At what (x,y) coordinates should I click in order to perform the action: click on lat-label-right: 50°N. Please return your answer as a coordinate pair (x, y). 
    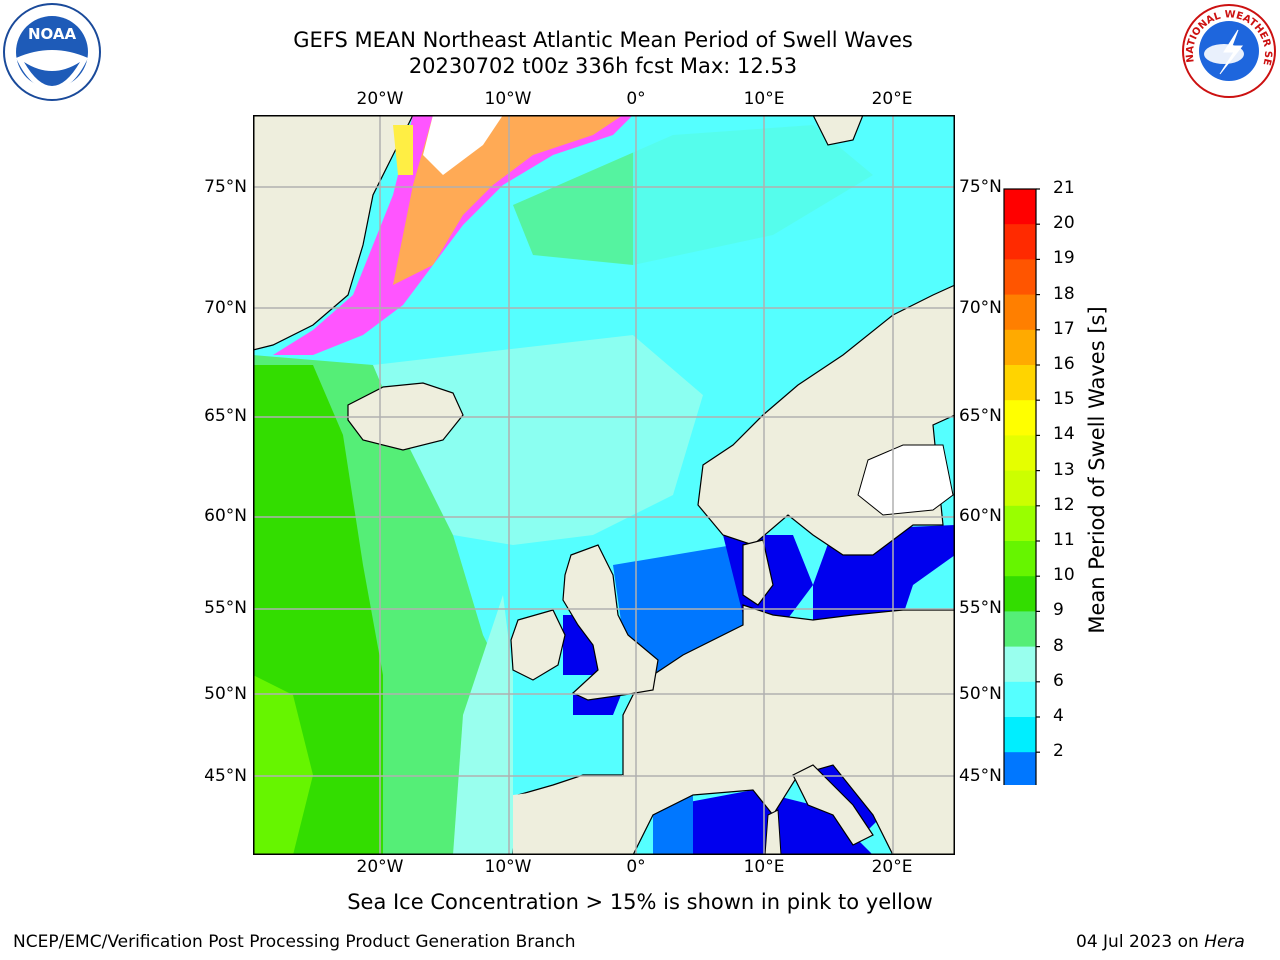
    Looking at the image, I should click on (980, 694).